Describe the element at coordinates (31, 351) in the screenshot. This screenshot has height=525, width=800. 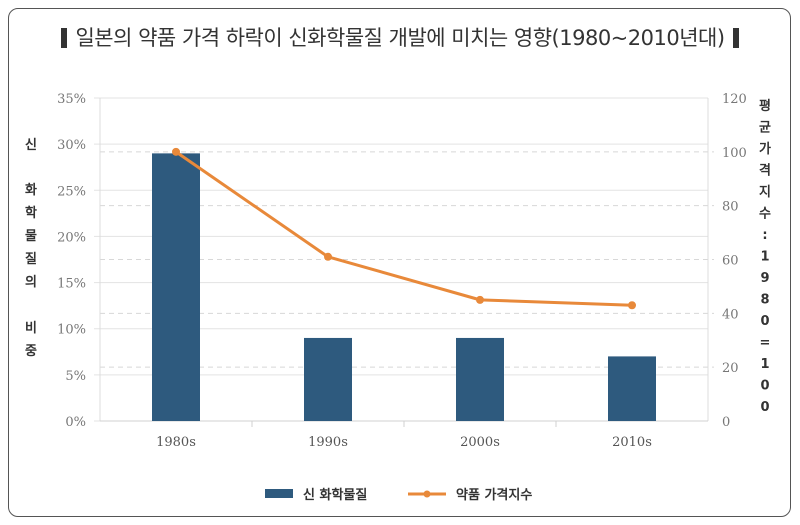
I see `left-axis-label-char: 중` at that location.